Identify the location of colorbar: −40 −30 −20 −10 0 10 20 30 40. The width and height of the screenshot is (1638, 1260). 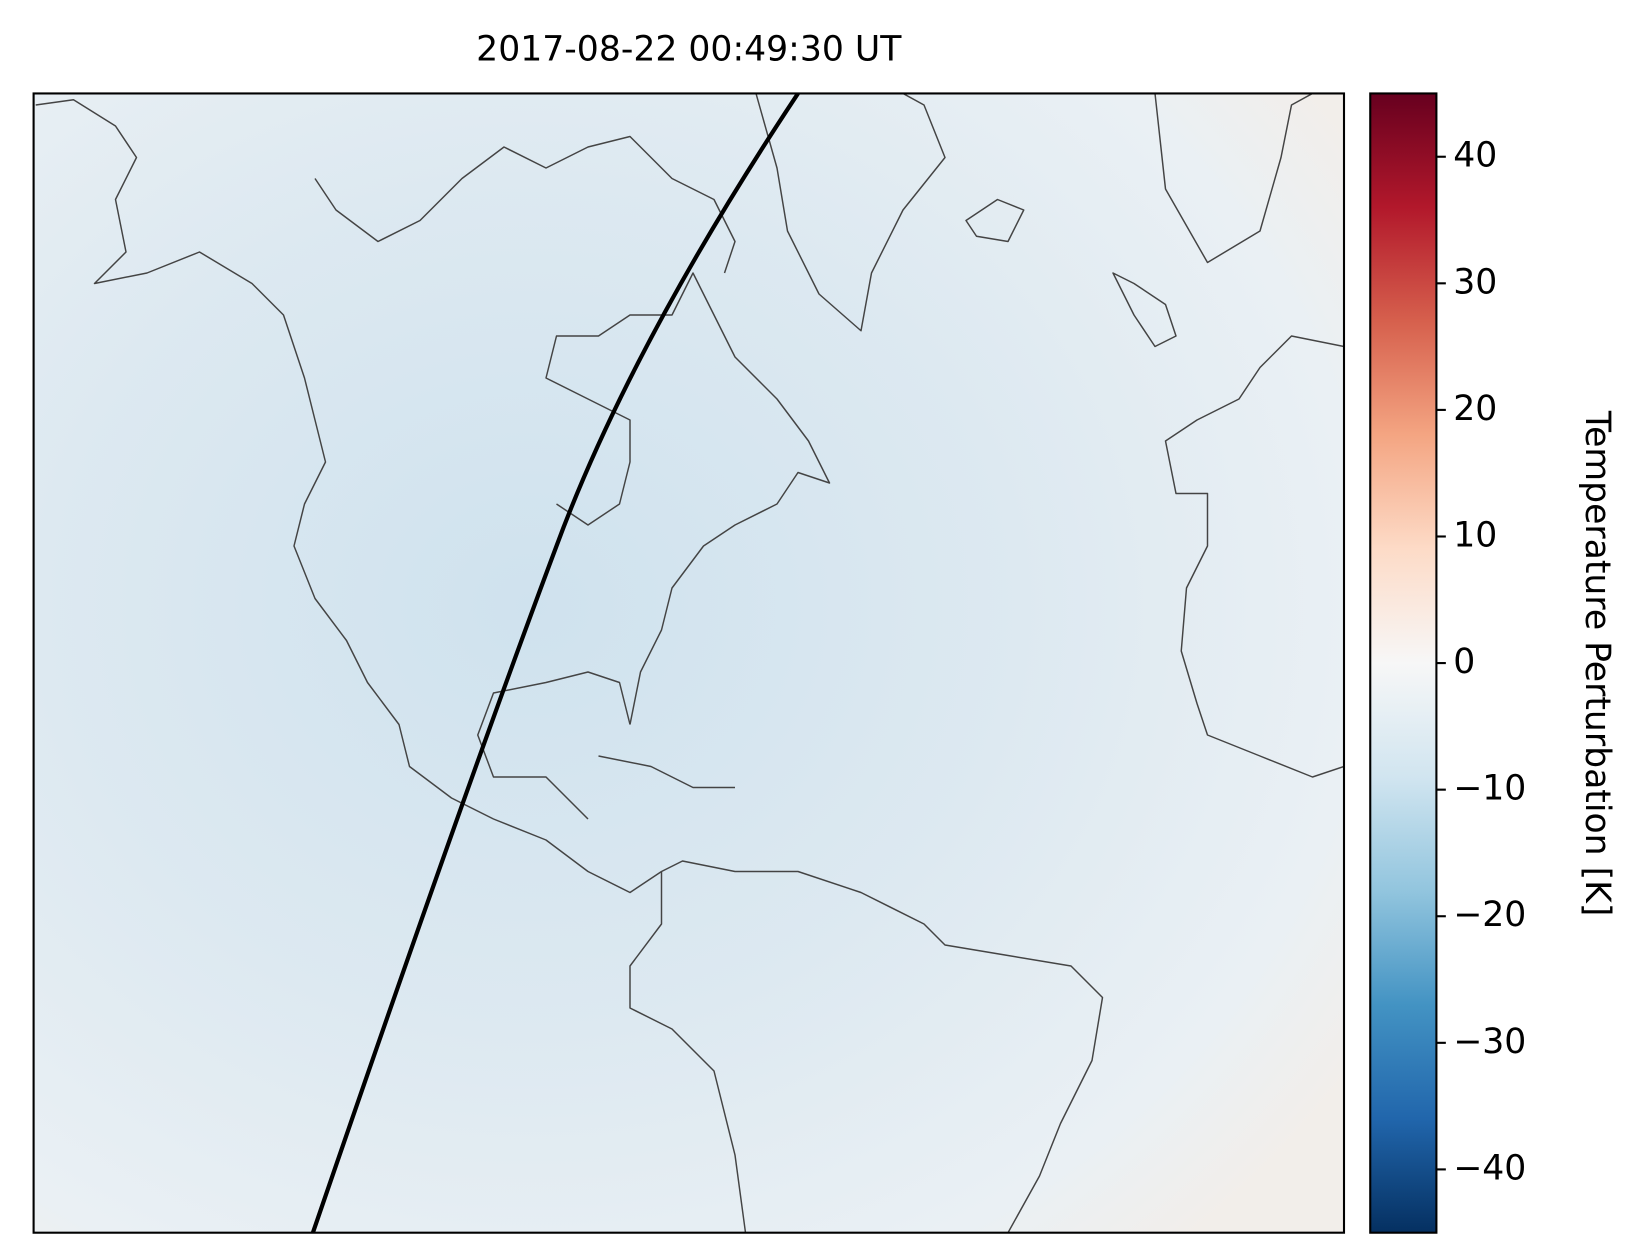
(1447, 663).